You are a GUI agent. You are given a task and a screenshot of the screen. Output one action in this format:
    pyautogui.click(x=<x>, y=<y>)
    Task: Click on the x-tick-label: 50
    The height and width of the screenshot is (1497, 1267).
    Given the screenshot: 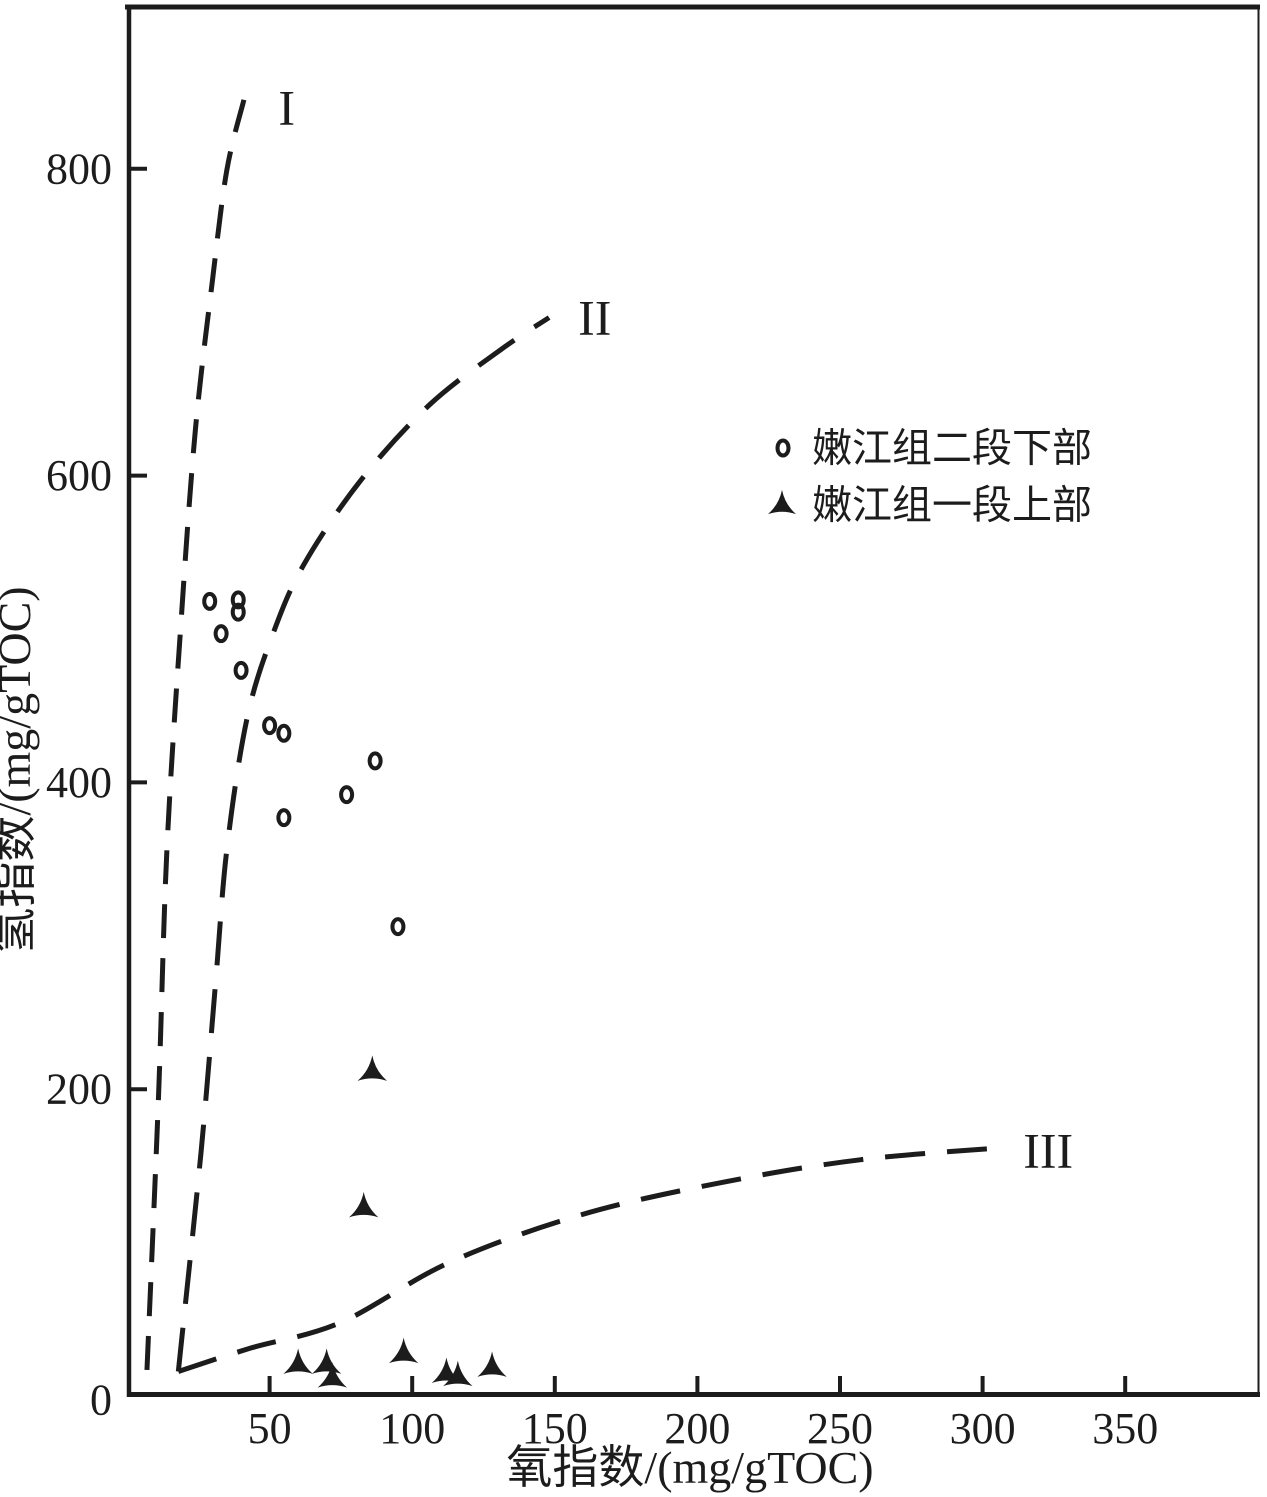 What is the action you would take?
    pyautogui.click(x=270, y=1428)
    